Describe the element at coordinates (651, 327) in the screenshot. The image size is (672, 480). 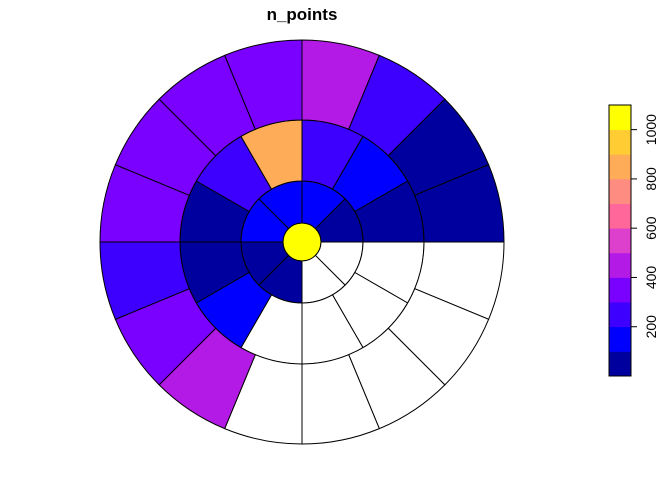
I see `legend-tick-label-0: 200` at that location.